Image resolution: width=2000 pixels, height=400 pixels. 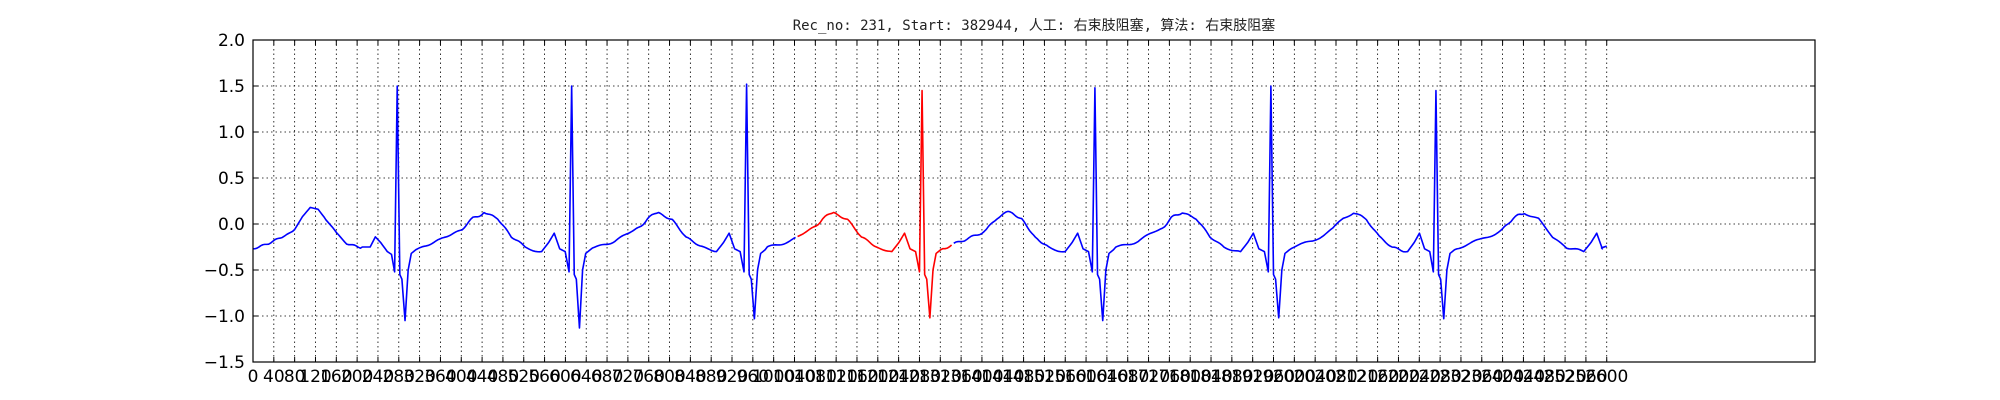 I want to click on y-tick-label: 0.5, so click(x=231, y=179).